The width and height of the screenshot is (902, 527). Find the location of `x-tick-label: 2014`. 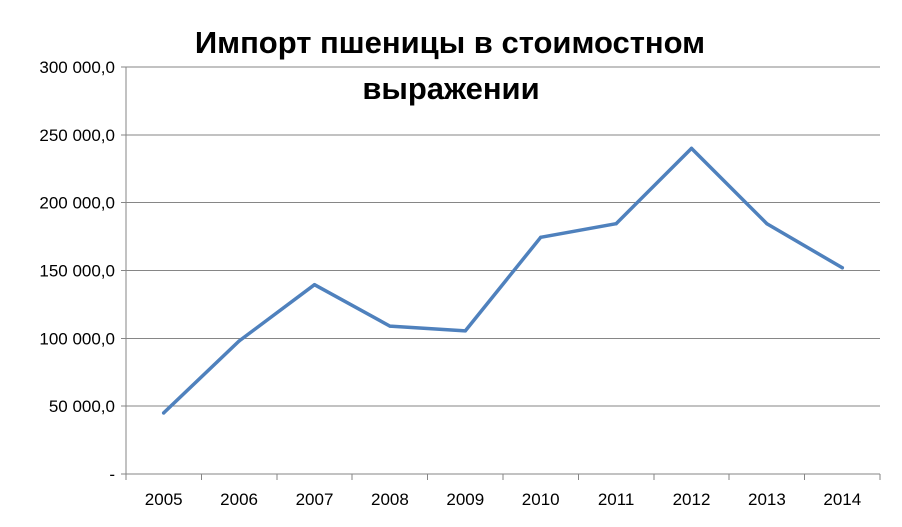

x-tick-label: 2014 is located at coordinates (842, 499).